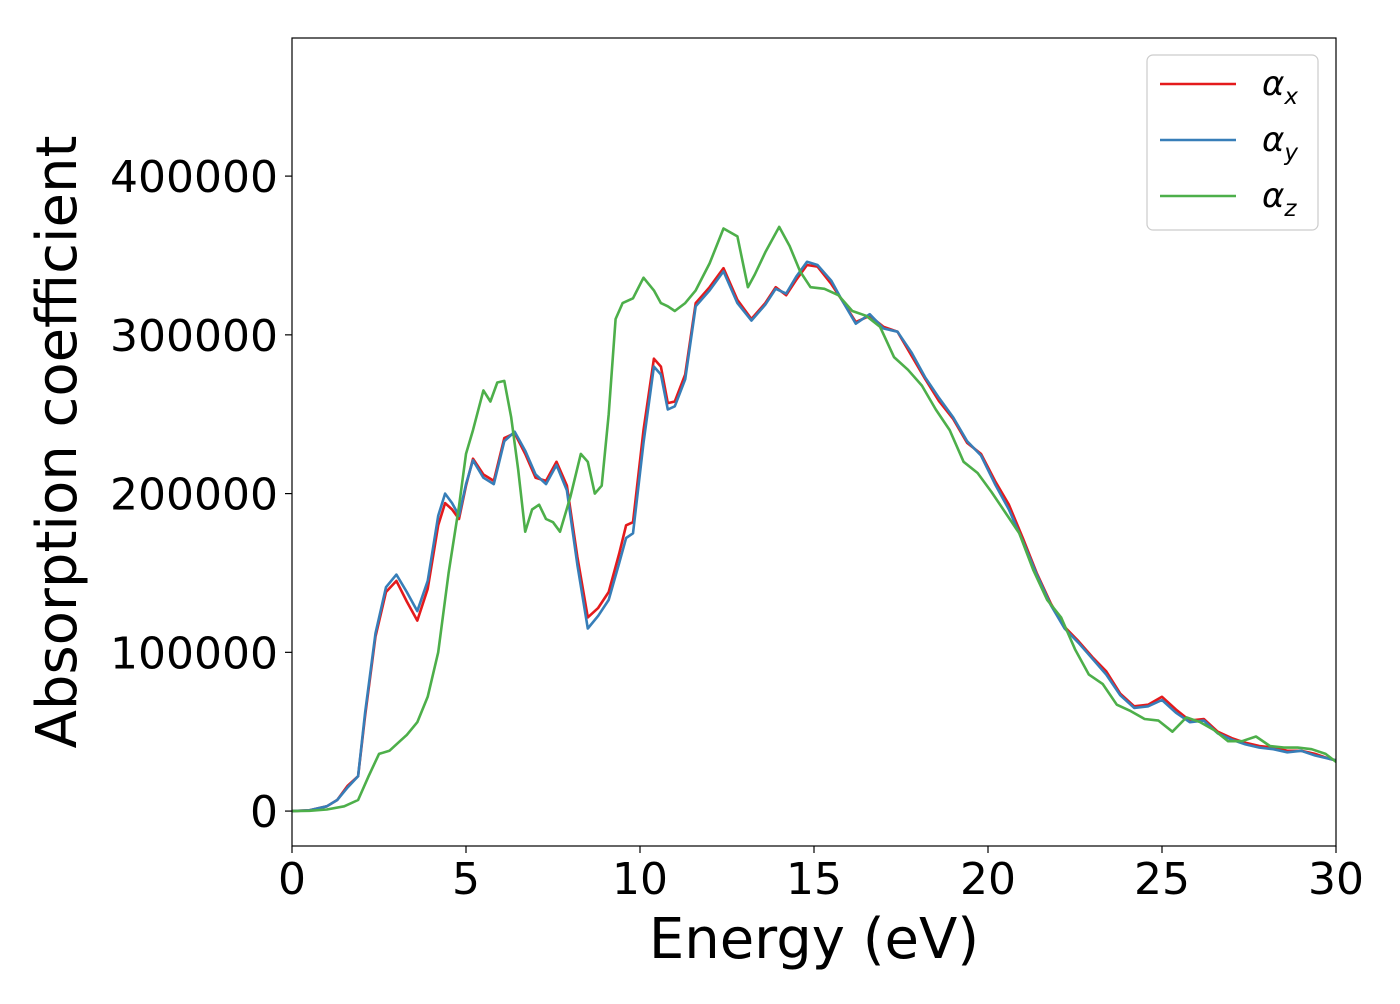 This screenshot has height=1004, width=1400. Describe the element at coordinates (292, 879) in the screenshot. I see `x-tick-label: 0` at that location.